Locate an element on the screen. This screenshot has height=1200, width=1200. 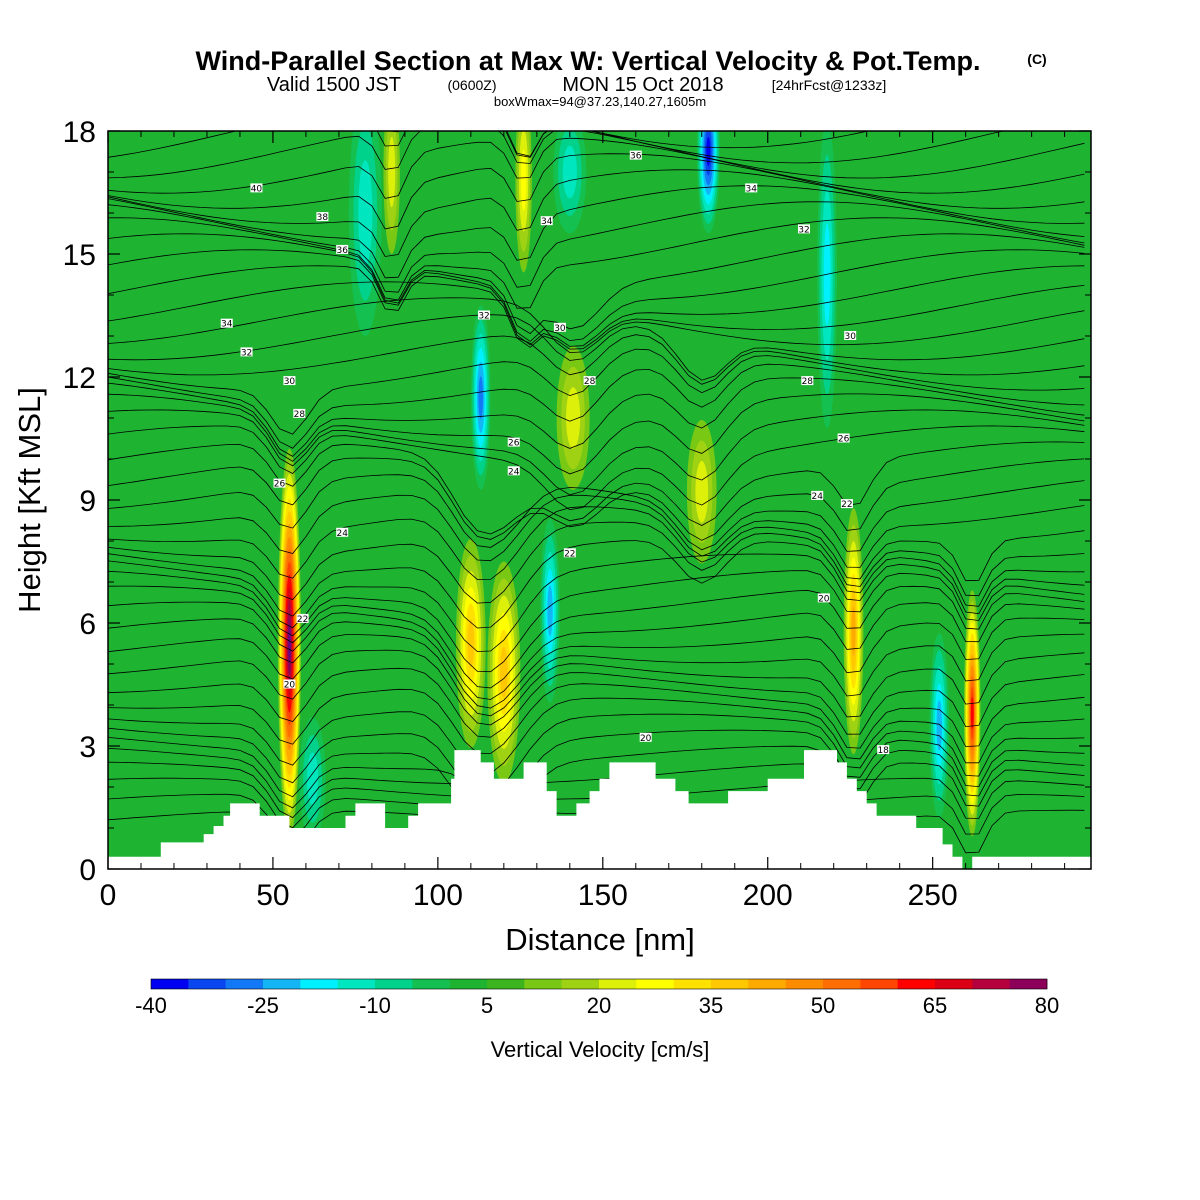
colorbar-tick-label: 65 is located at coordinates (935, 1005).